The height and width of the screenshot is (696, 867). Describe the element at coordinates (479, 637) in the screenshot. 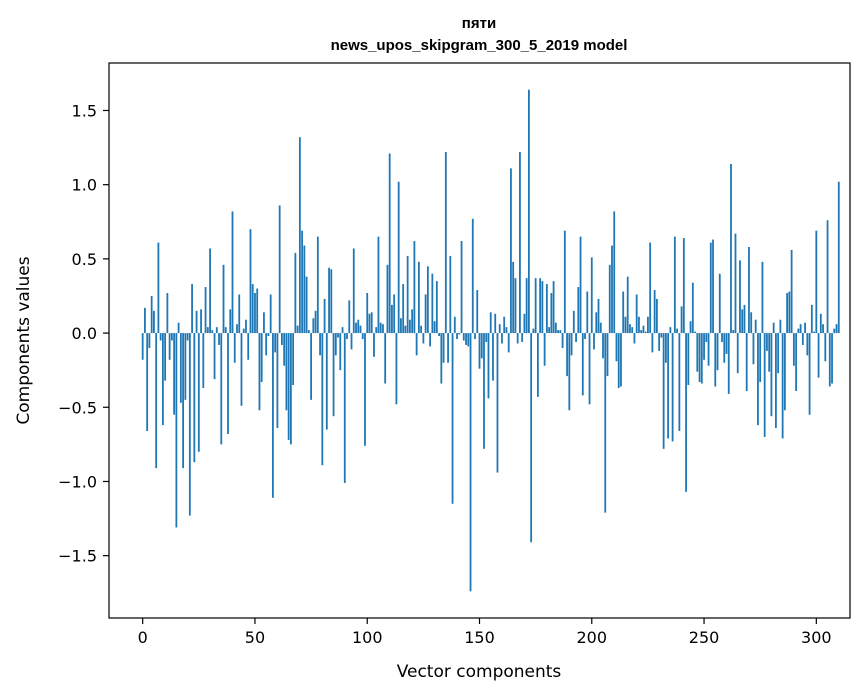

I see `x-tick-label: 150` at that location.